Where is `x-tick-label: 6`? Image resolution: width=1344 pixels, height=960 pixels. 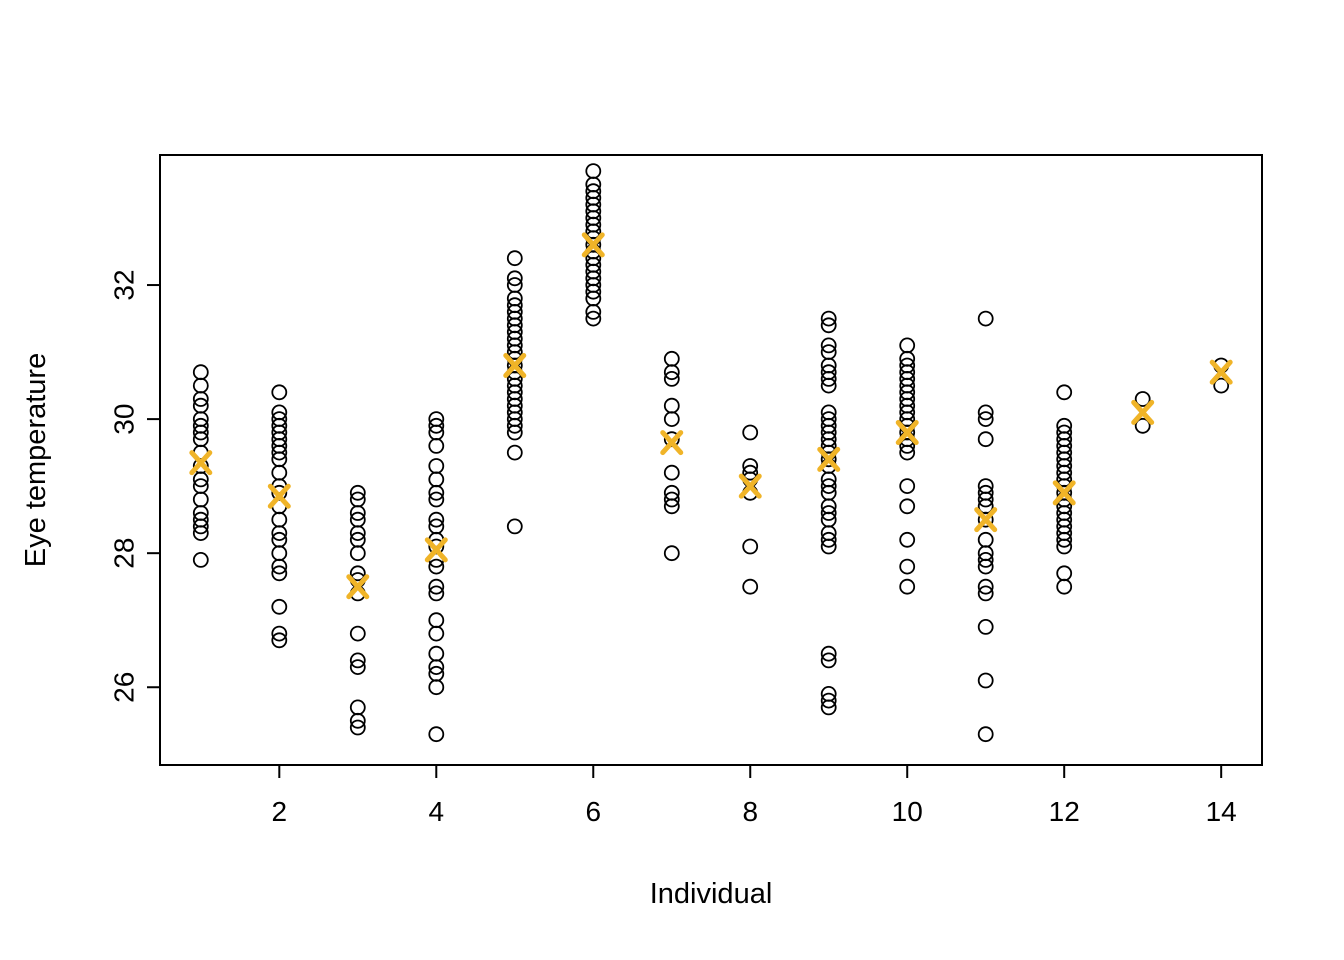 x-tick-label: 6 is located at coordinates (593, 811).